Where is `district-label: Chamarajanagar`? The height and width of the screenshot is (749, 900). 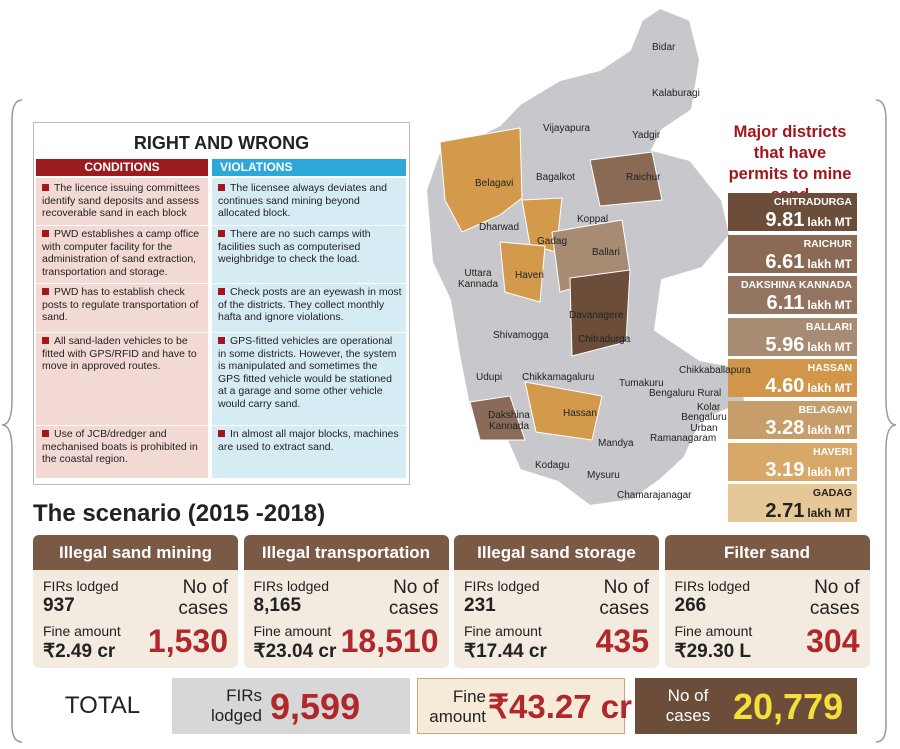
district-label: Chamarajanagar is located at coordinates (654, 495).